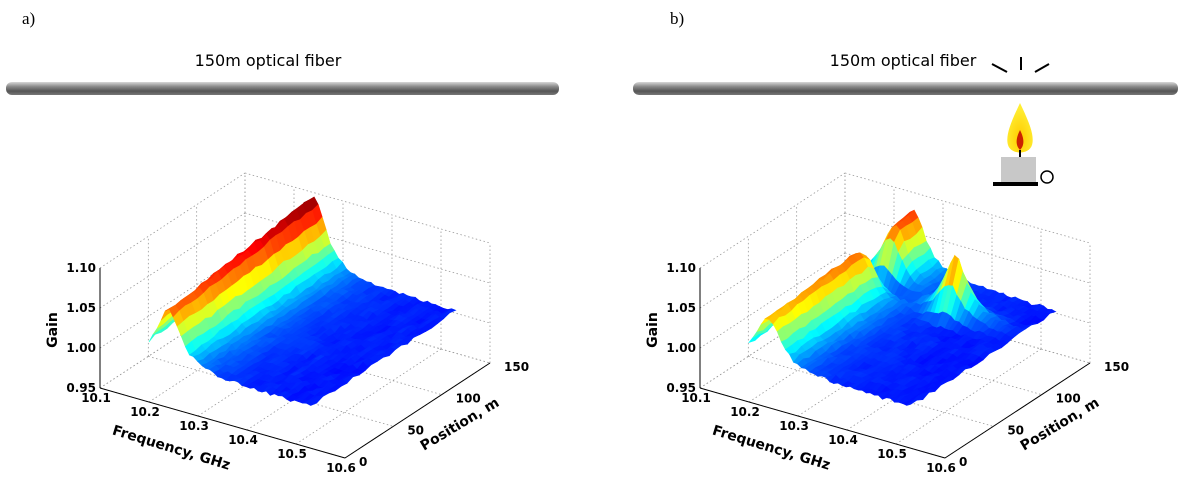  Describe the element at coordinates (28, 18) in the screenshot. I see `panel-label: a)` at that location.